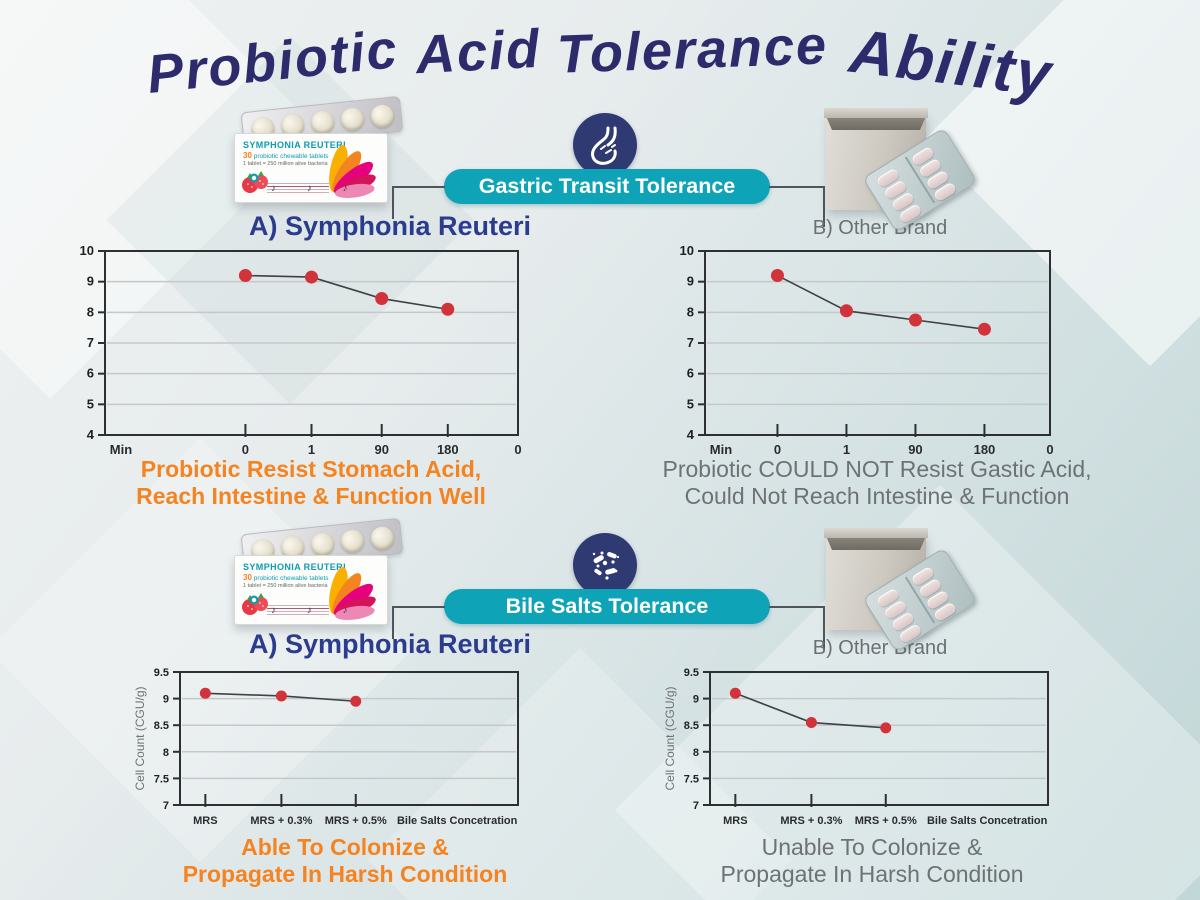 This screenshot has height=900, width=1200. Describe the element at coordinates (693, 50) in the screenshot. I see `title-word: Tolerance` at that location.